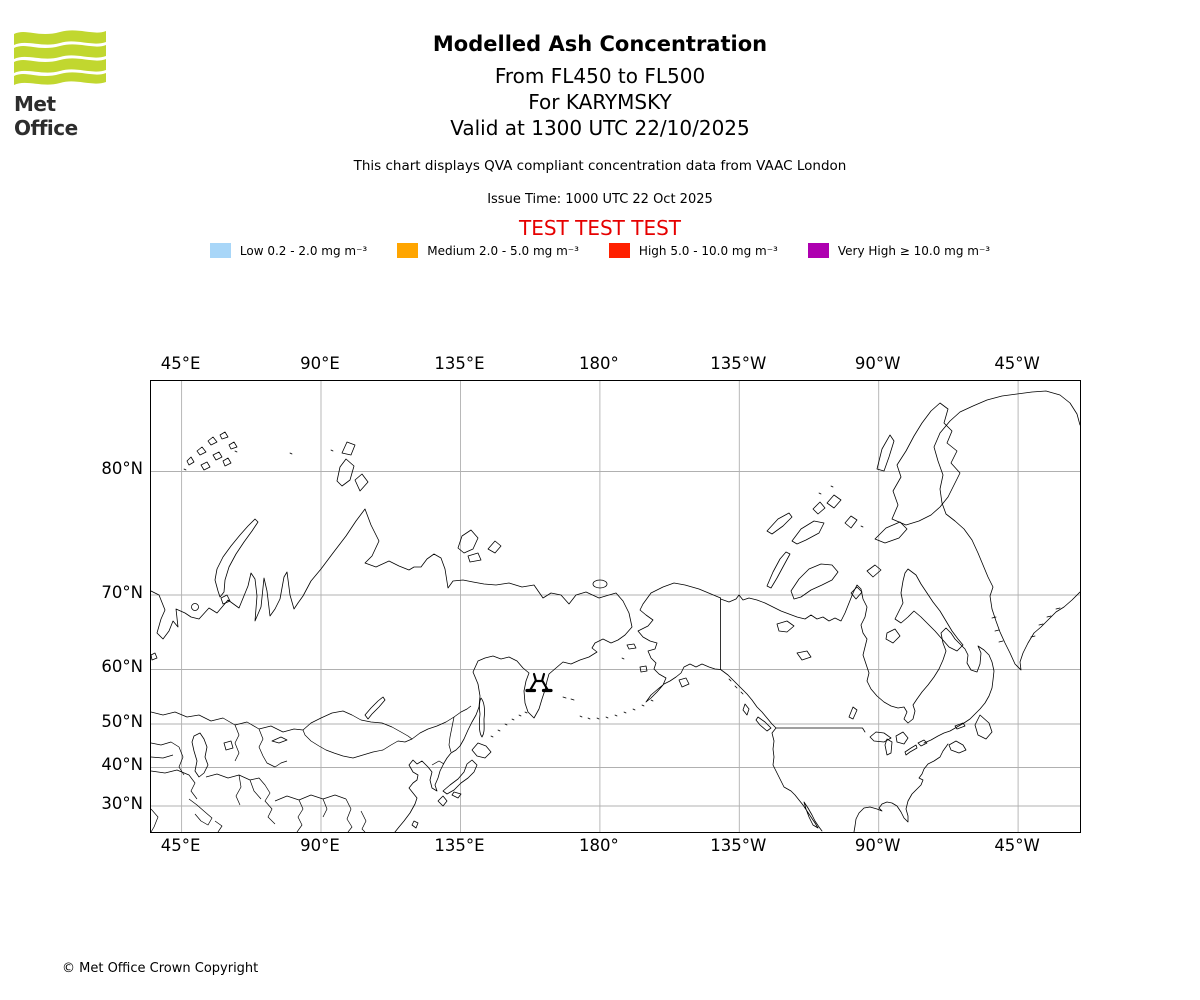 The width and height of the screenshot is (1200, 1000). I want to click on axis-tick-top: 45°W, so click(1017, 363).